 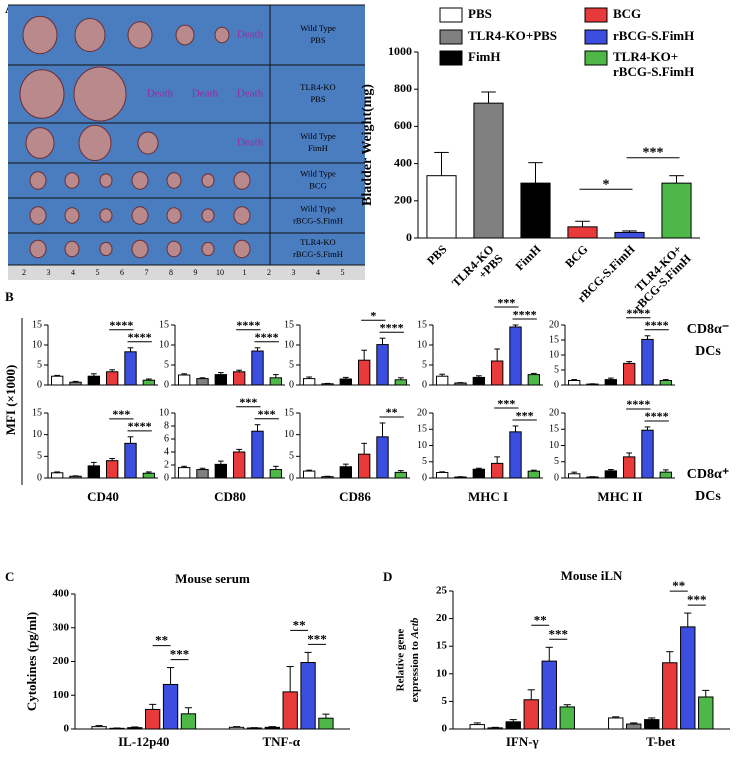 I want to click on row-label: FimH, so click(x=318, y=148).